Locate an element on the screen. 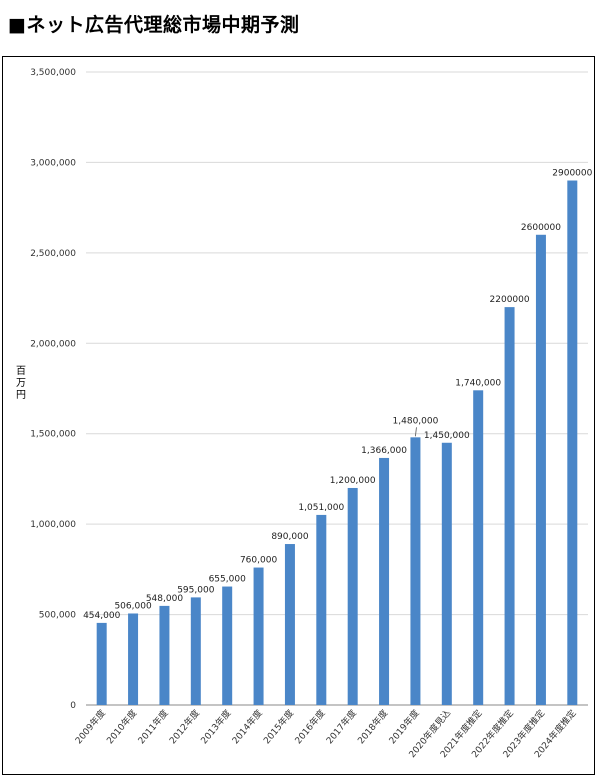 This screenshot has width=600, height=780. y-tick-label: 2,000,000 is located at coordinates (53, 344).